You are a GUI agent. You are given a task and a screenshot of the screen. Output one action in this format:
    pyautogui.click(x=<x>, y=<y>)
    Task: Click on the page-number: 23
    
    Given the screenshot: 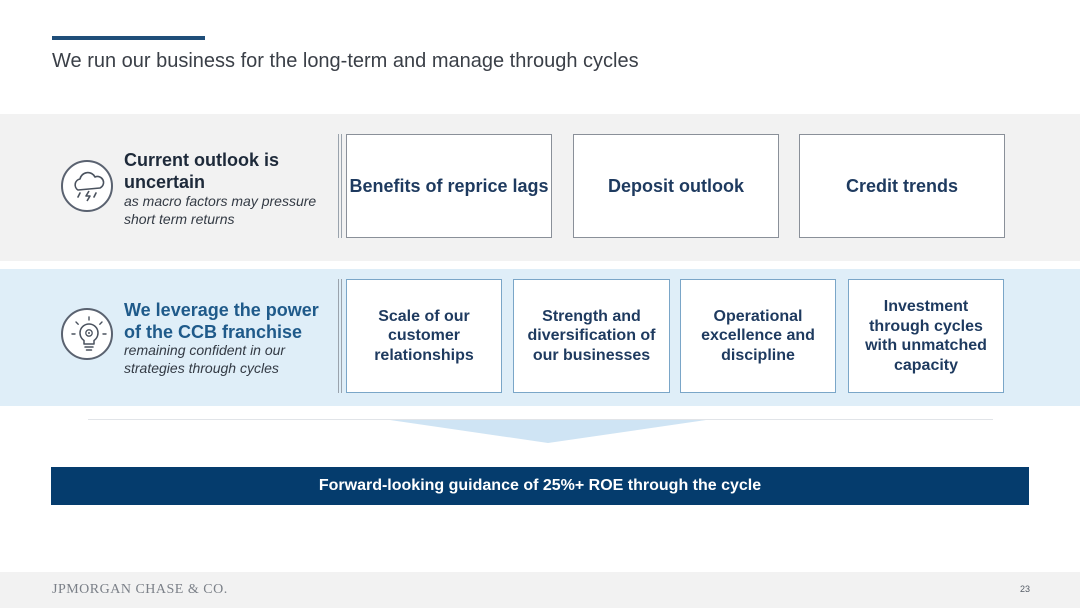 What is the action you would take?
    pyautogui.click(x=1024, y=589)
    